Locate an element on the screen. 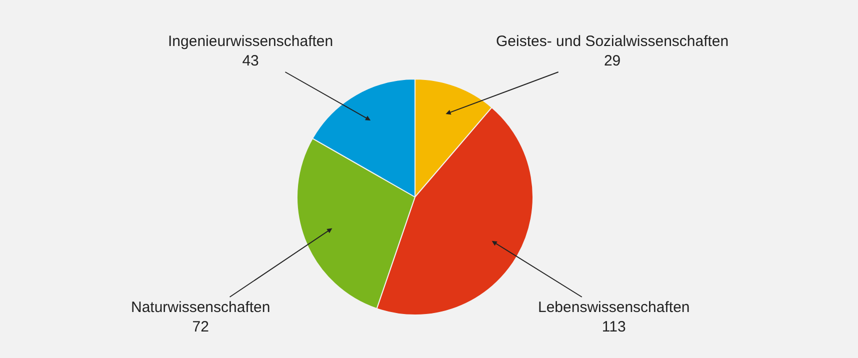 The width and height of the screenshot is (858, 358). slice-label: Ingenieurwissenschaften is located at coordinates (251, 41).